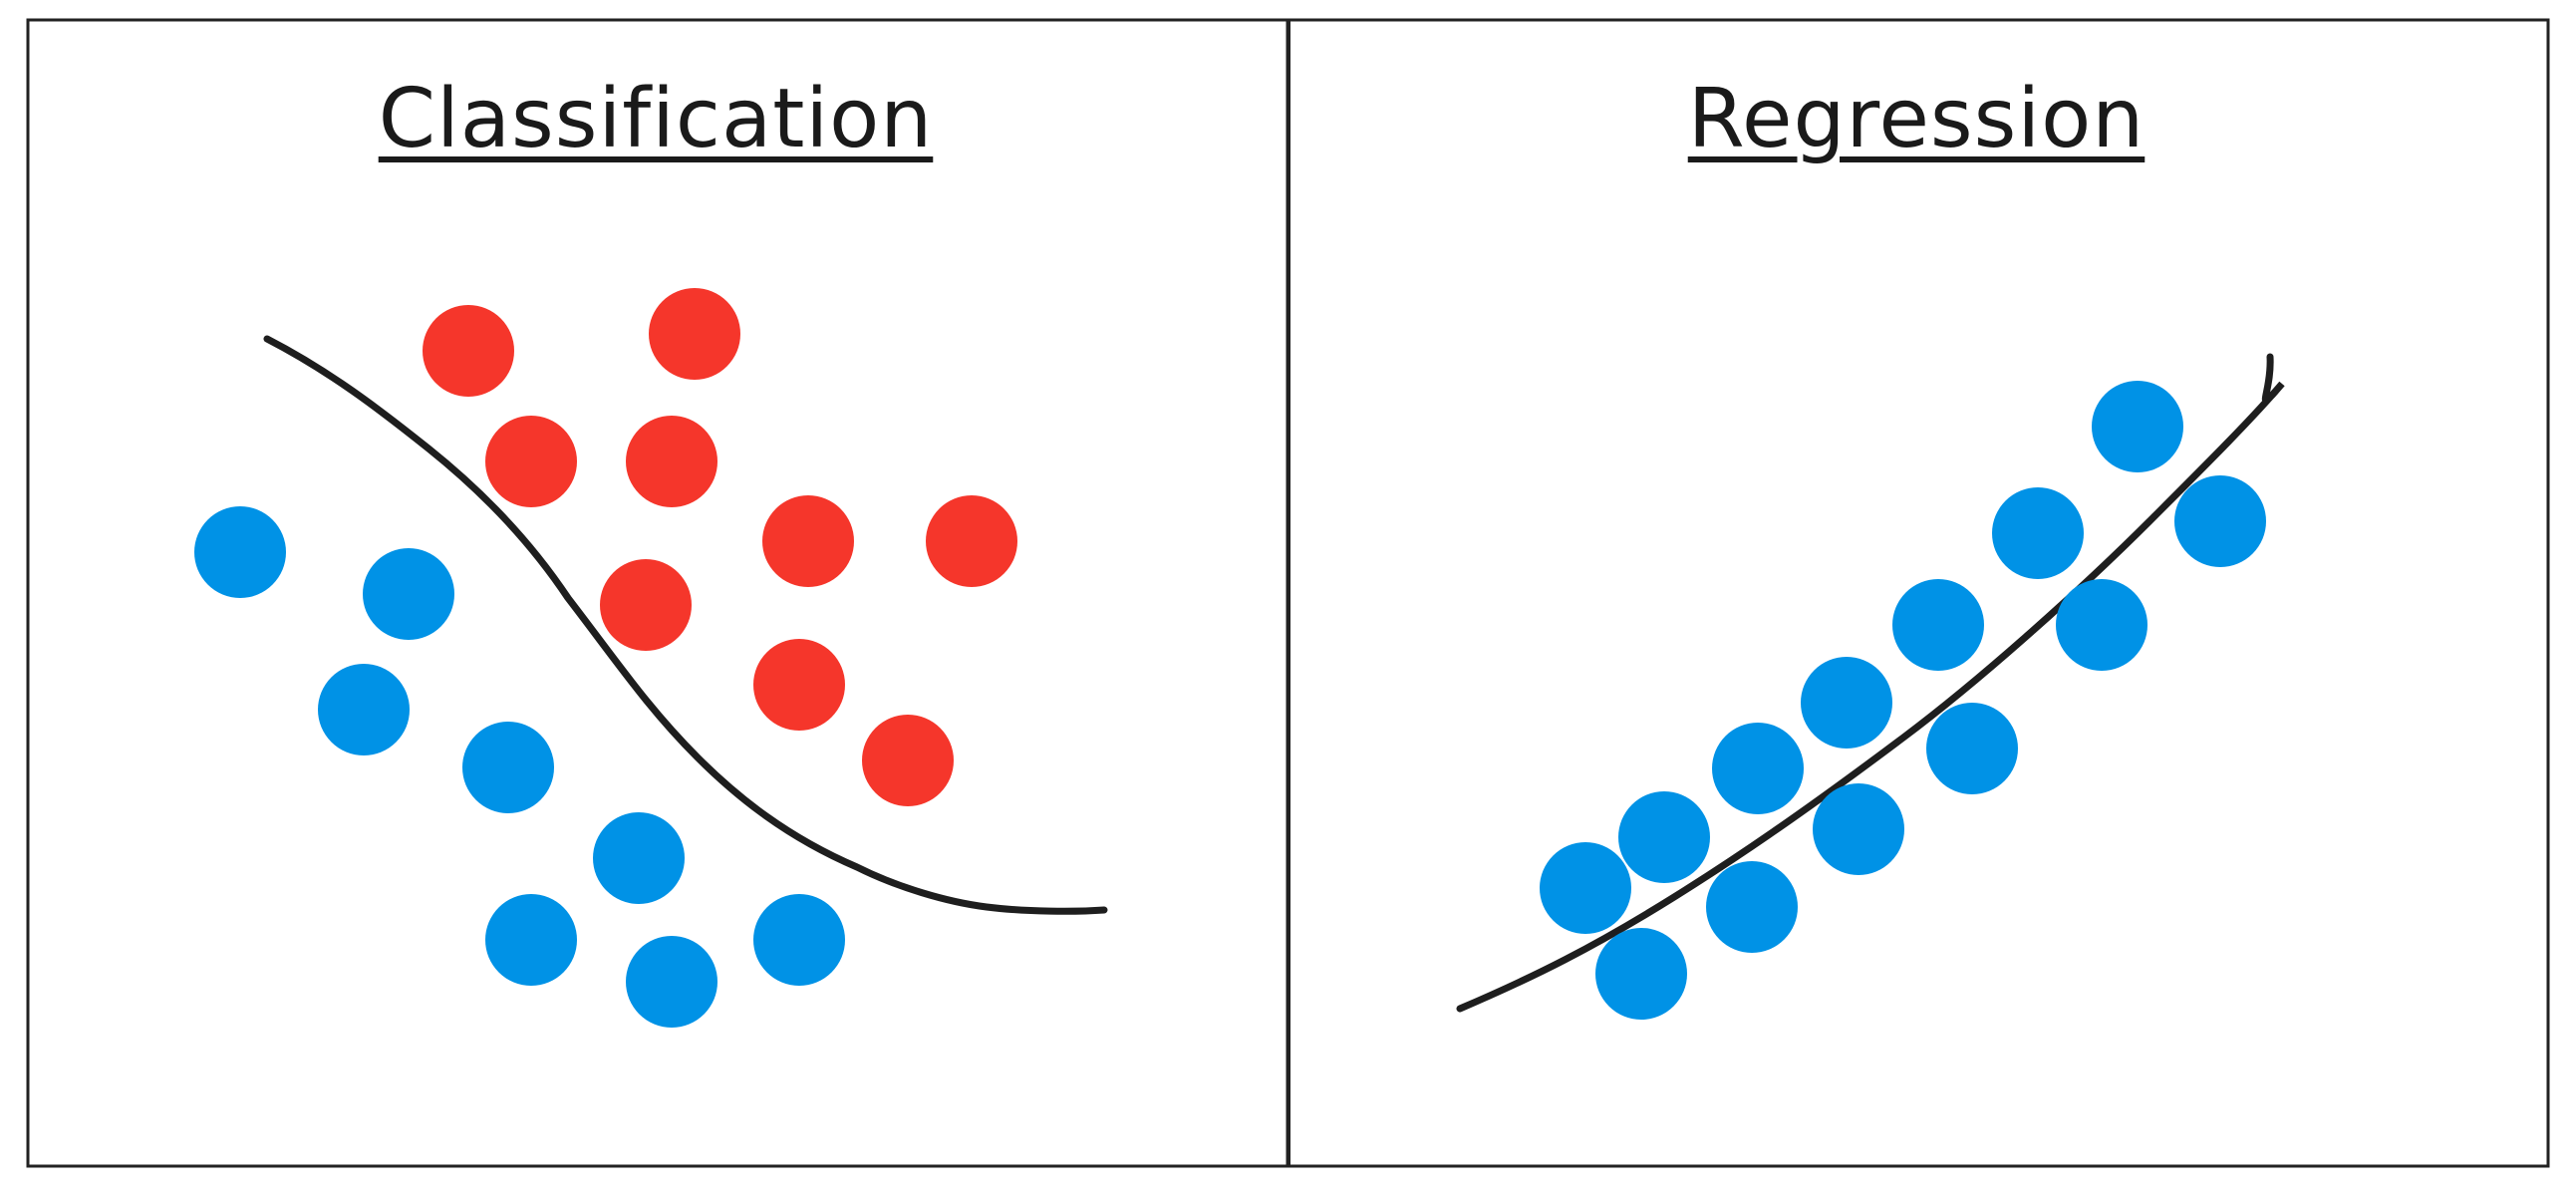 Image resolution: width=2576 pixels, height=1203 pixels. What do you see at coordinates (720, 547) in the screenshot?
I see `class-a-points` at bounding box center [720, 547].